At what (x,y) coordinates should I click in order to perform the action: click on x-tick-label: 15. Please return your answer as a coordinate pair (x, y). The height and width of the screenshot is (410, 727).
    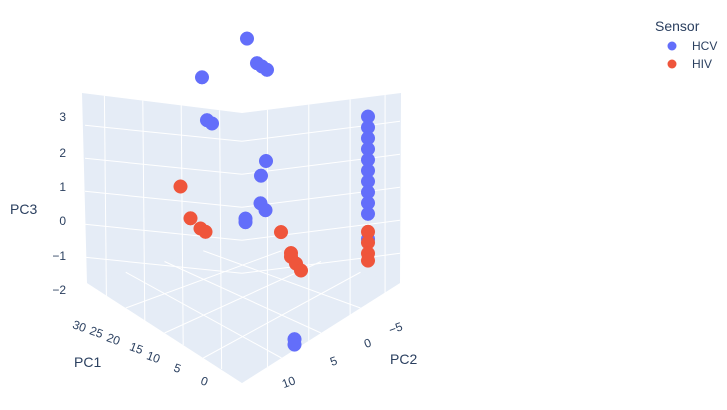
    Looking at the image, I should click on (137, 348).